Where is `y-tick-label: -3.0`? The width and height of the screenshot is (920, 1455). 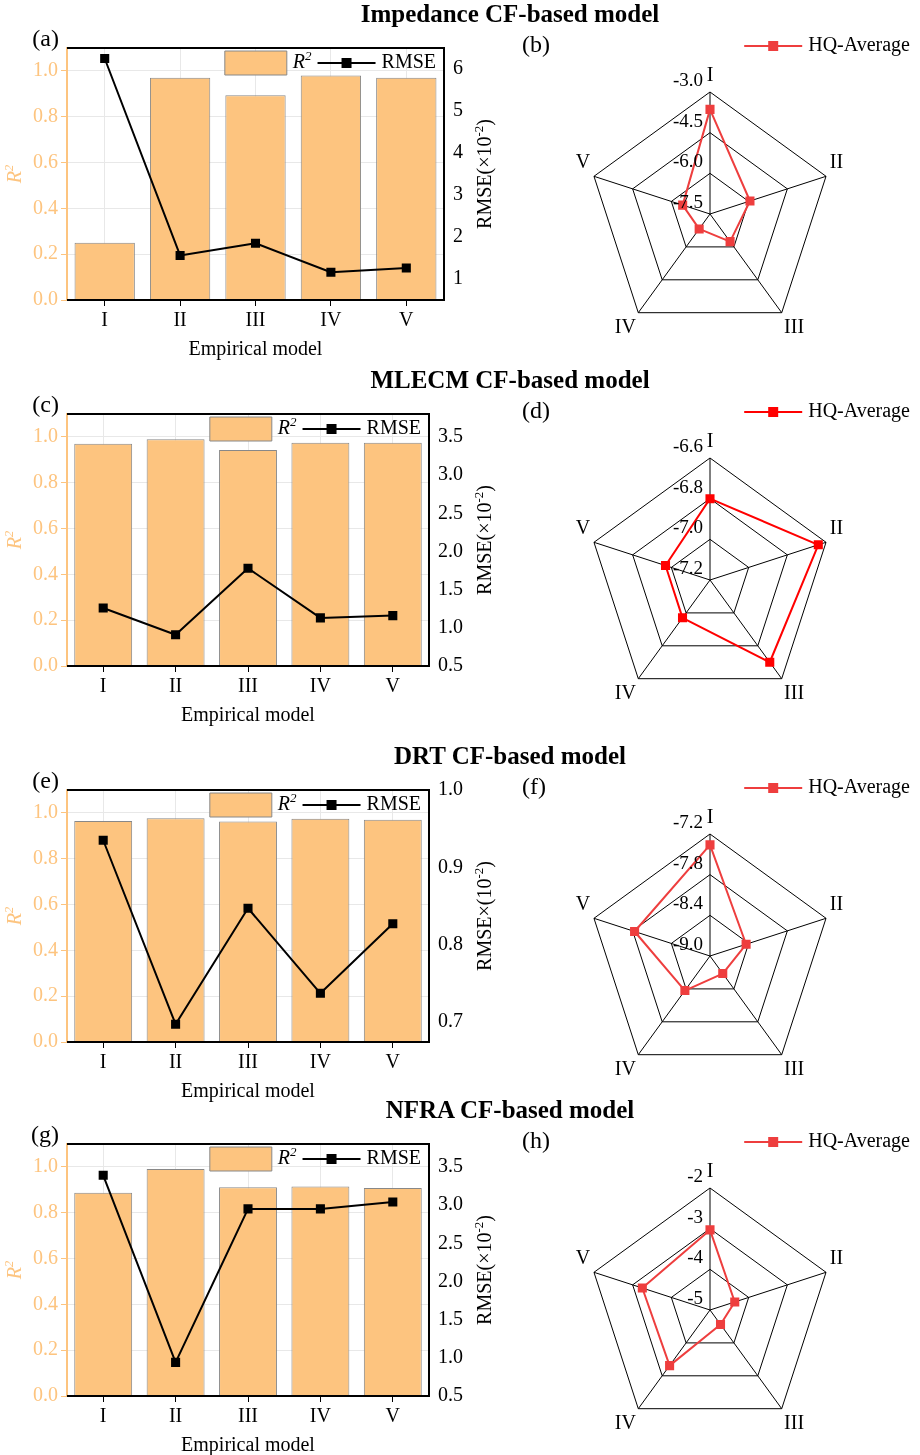 y-tick-label: -3.0 is located at coordinates (687, 79).